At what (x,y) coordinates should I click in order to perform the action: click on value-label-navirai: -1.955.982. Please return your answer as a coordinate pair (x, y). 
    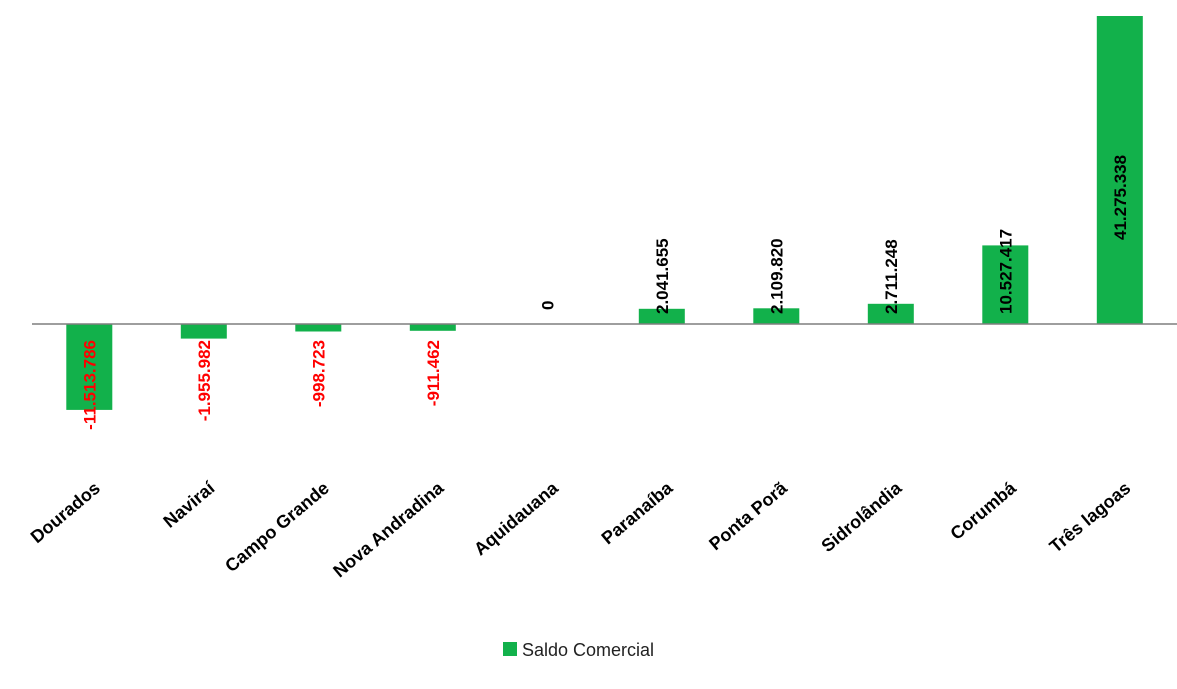
    Looking at the image, I should click on (204, 380).